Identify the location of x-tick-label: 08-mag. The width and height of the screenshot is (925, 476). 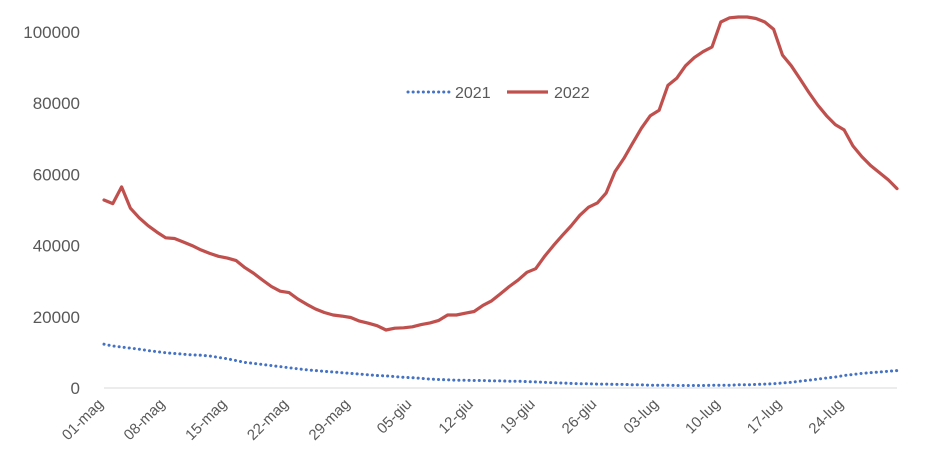
(145, 420).